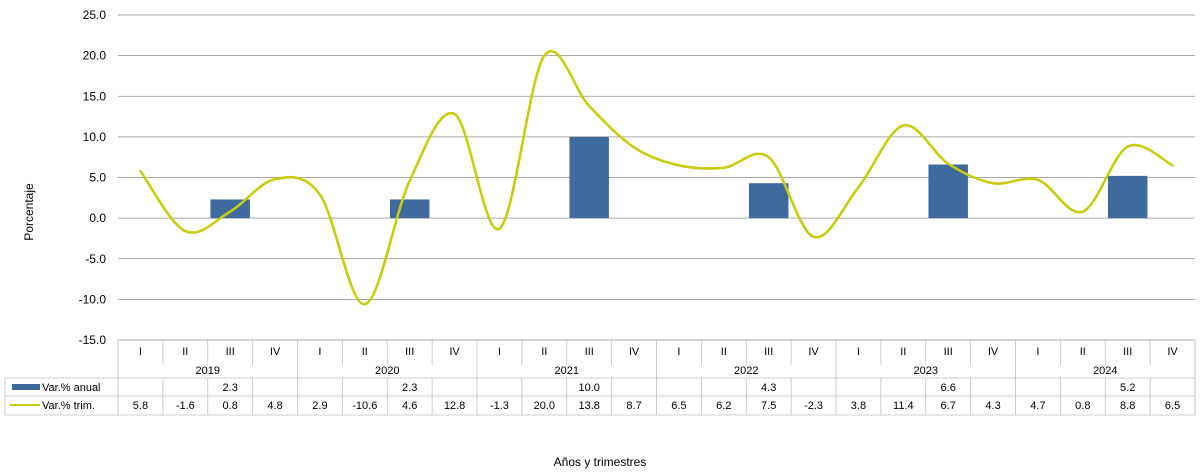 This screenshot has height=472, width=1200. Describe the element at coordinates (185, 406) in the screenshot. I see `data-label: -1.6` at that location.